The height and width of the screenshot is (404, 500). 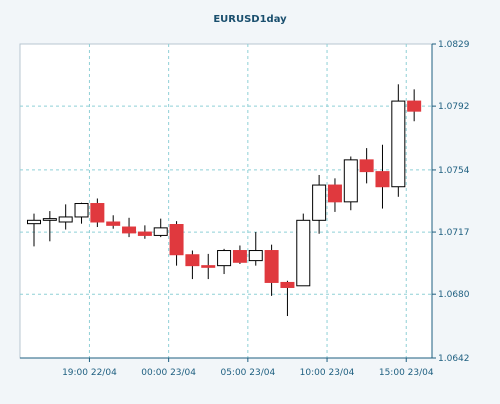 What do you see at coordinates (89, 373) in the screenshot?
I see `x-tick-label: 19:00 22/04` at bounding box center [89, 373].